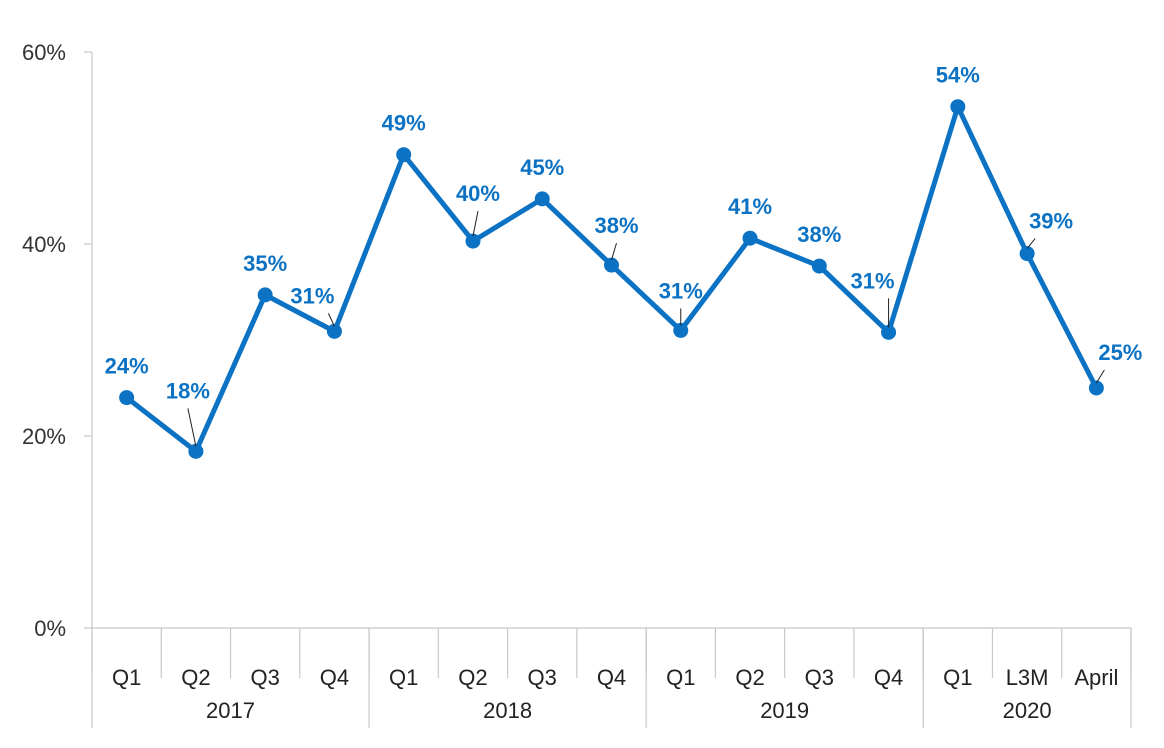 The height and width of the screenshot is (748, 1164). I want to click on group-label: 2020, so click(1027, 710).